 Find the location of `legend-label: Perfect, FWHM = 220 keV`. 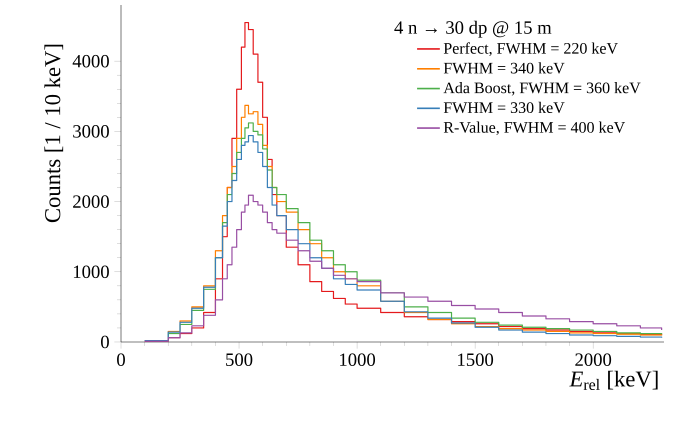

legend-label: Perfect, FWHM = 220 keV is located at coordinates (531, 49).